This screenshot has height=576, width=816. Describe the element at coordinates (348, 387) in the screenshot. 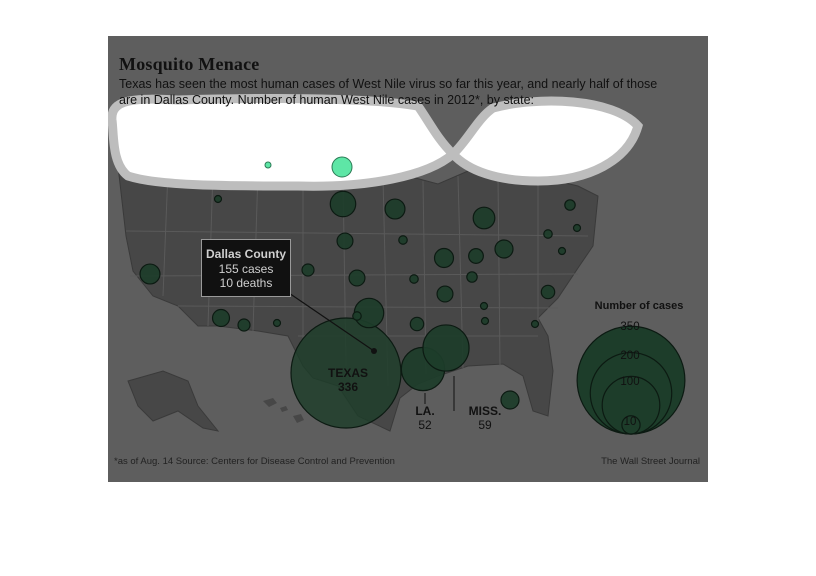

I see `texas-label-value: 336` at that location.